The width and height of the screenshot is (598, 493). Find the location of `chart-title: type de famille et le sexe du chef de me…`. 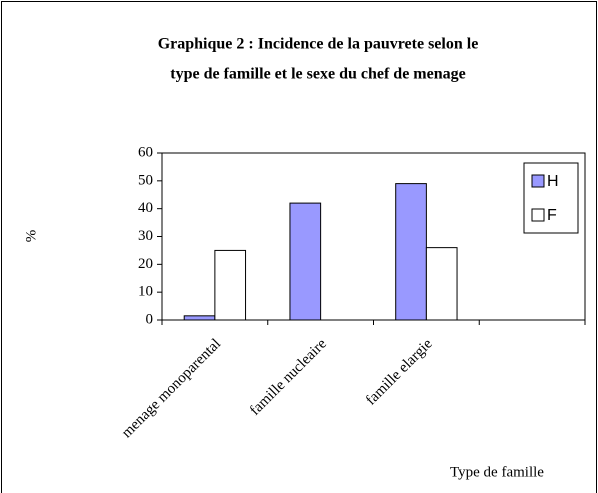

chart-title: type de famille et le sexe du chef de me… is located at coordinates (317, 74).